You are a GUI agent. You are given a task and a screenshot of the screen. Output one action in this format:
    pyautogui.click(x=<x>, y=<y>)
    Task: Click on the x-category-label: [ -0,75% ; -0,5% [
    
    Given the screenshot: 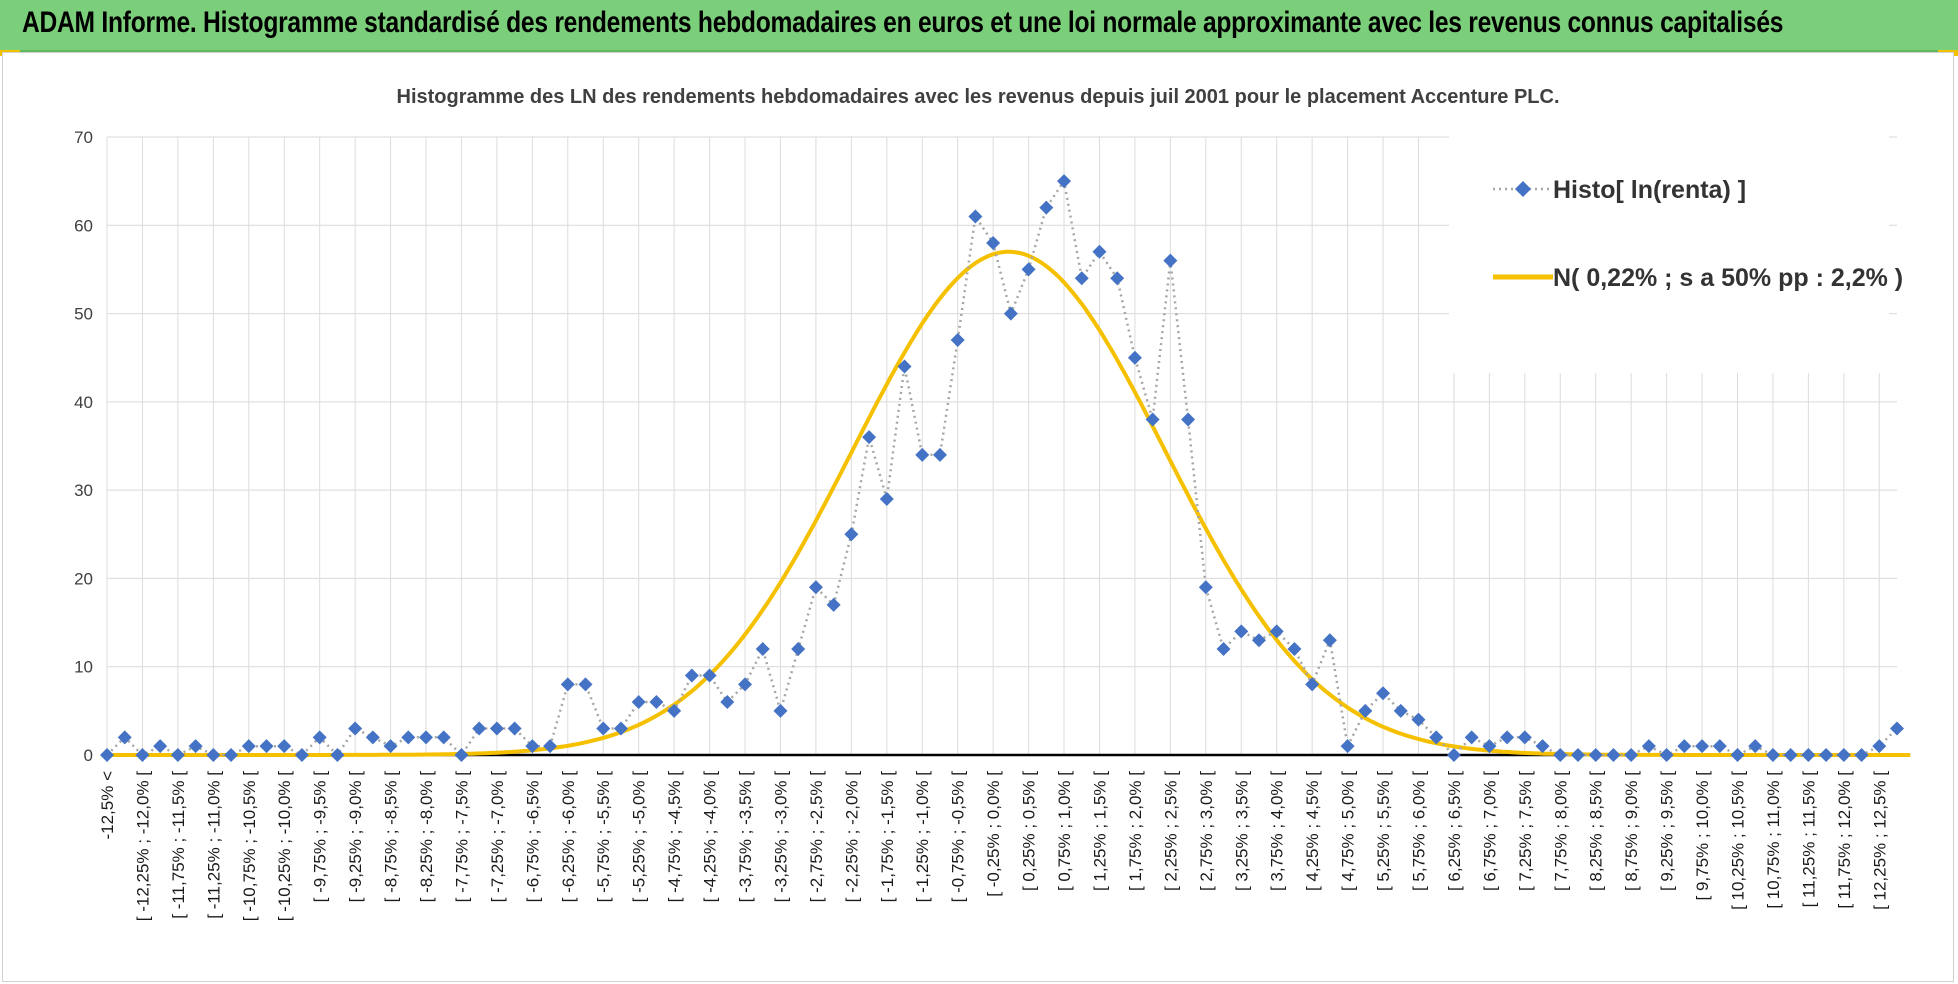 What is the action you would take?
    pyautogui.click(x=958, y=837)
    